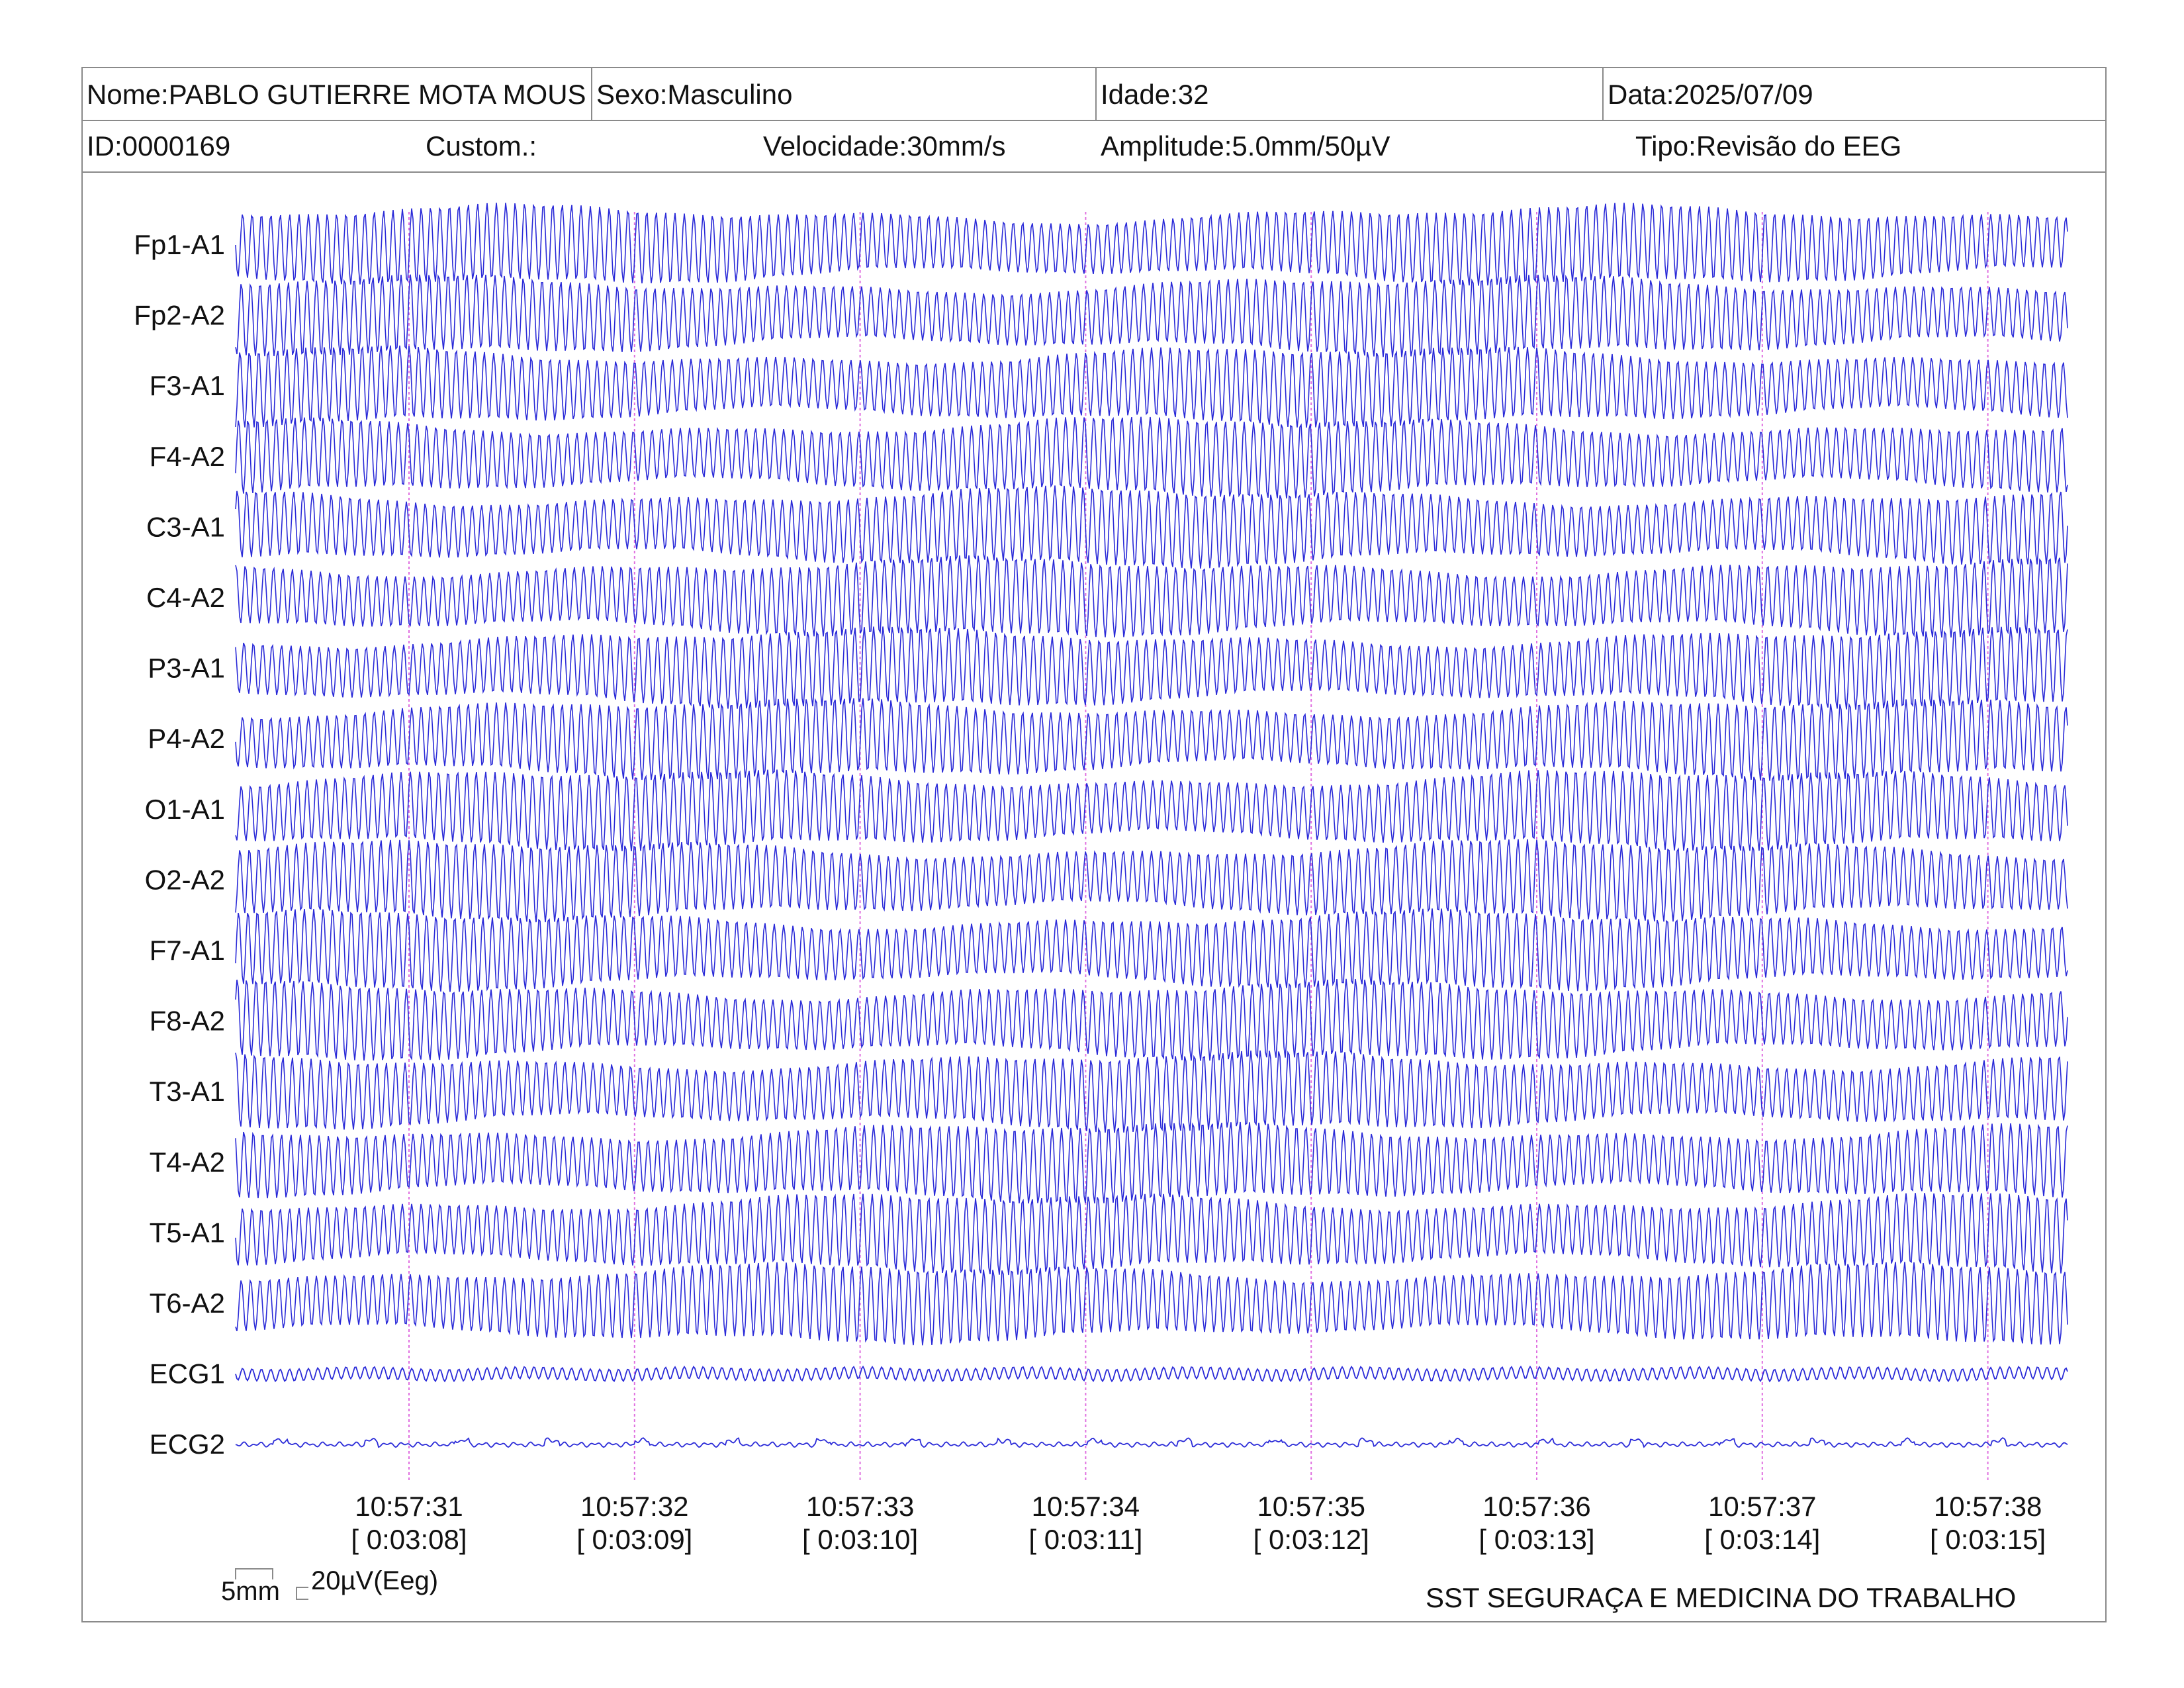  What do you see at coordinates (1762, 1539) in the screenshot?
I see `time-mark-elapsed: [ 0:03:14]` at bounding box center [1762, 1539].